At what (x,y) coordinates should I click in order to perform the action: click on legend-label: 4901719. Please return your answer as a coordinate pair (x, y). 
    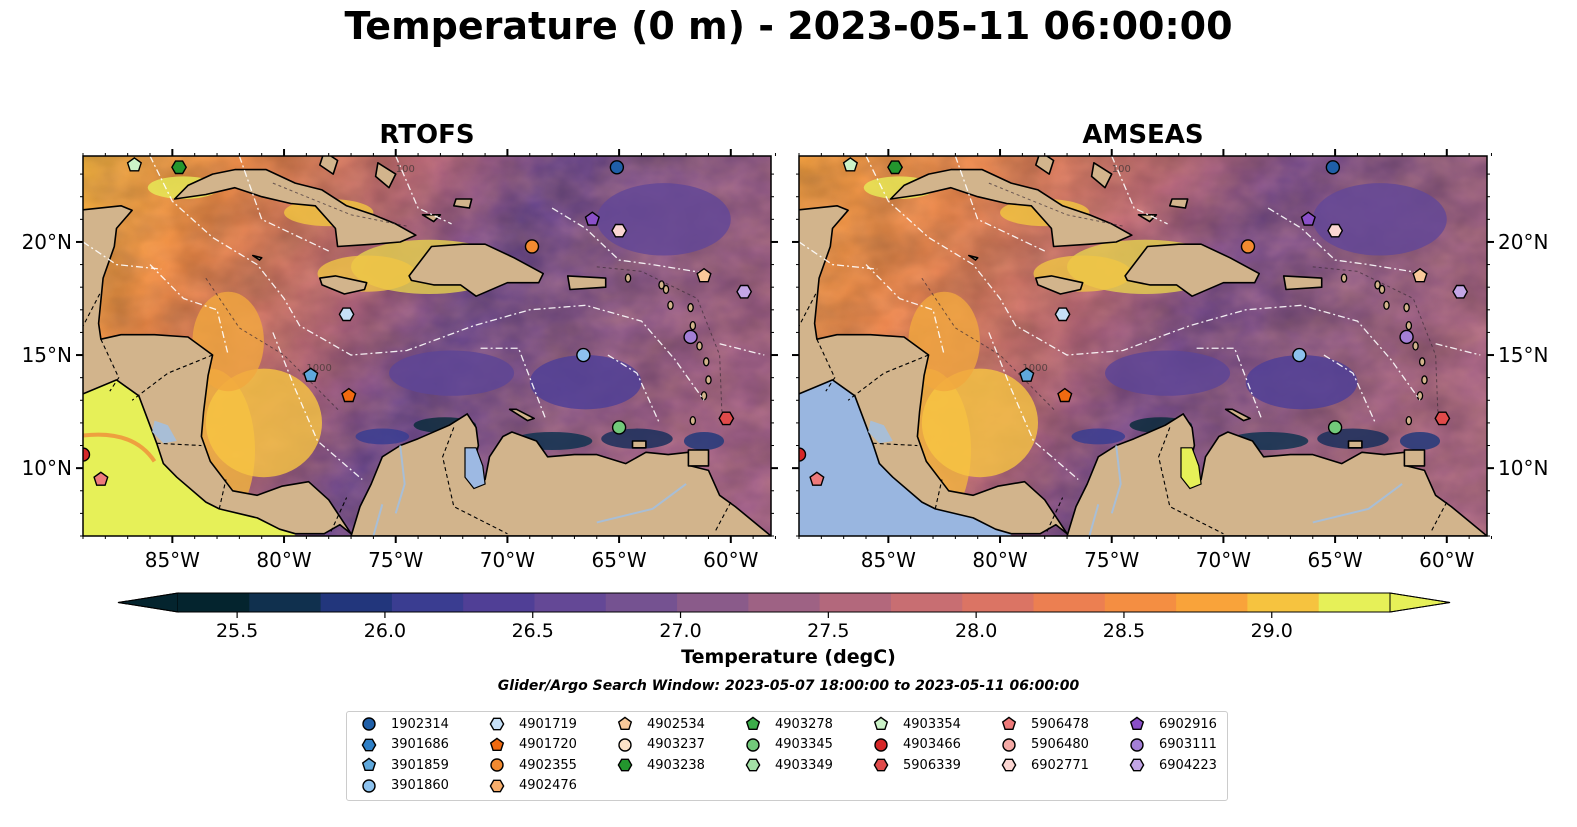
    Looking at the image, I should click on (548, 724).